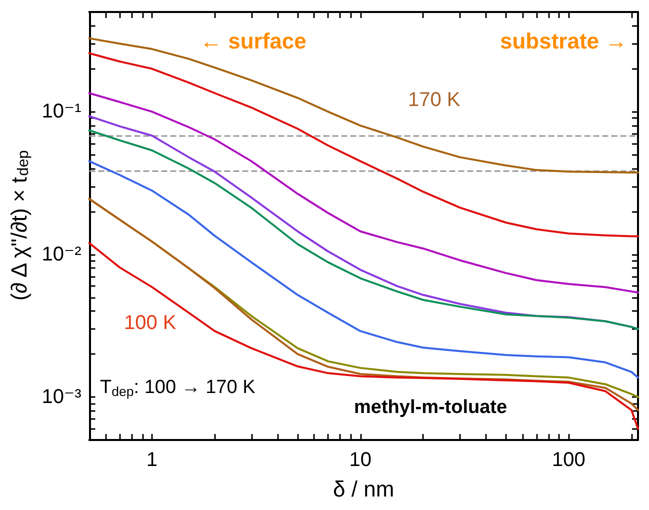  I want to click on x-tick-label: 1, so click(152, 460).